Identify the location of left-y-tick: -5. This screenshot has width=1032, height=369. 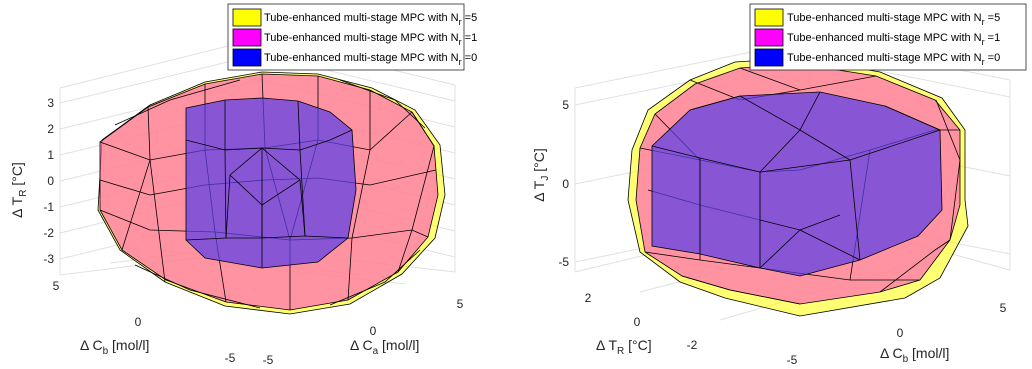
(230, 358).